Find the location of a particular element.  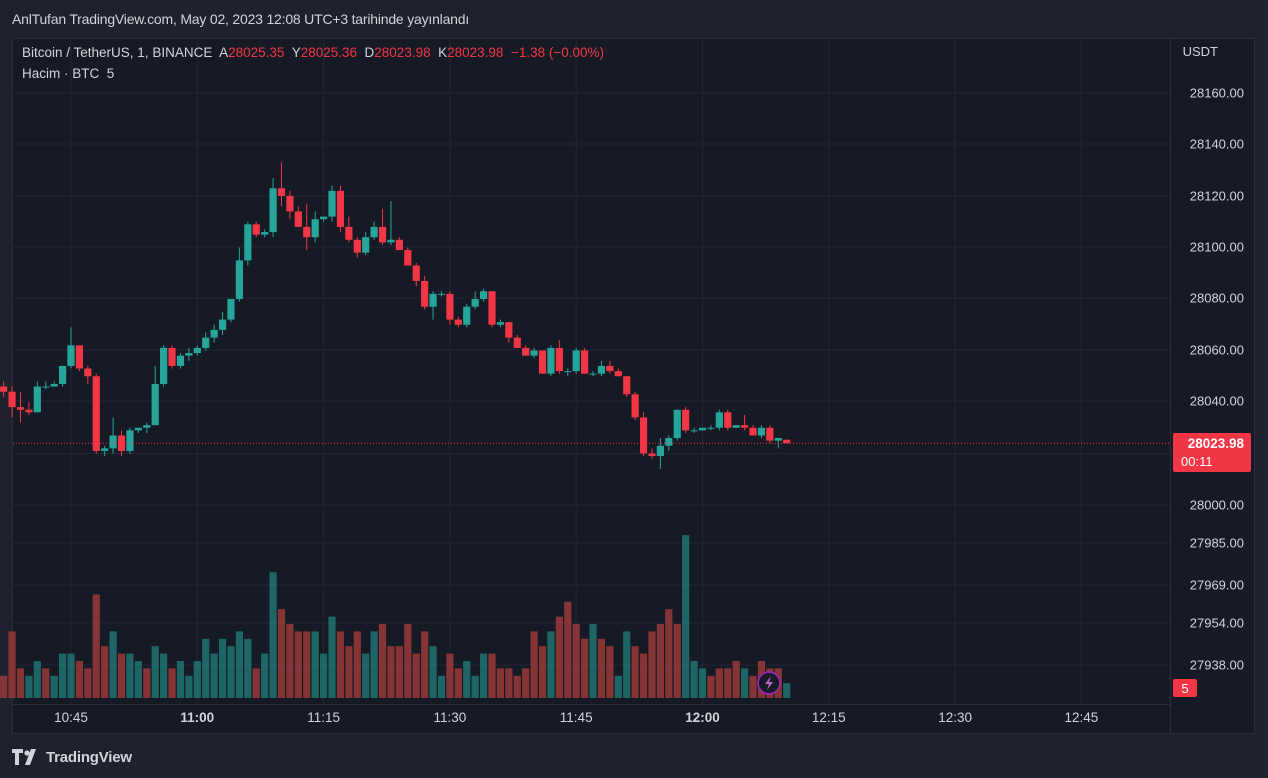

price-tick-label: 28140.00 is located at coordinates (1217, 144).